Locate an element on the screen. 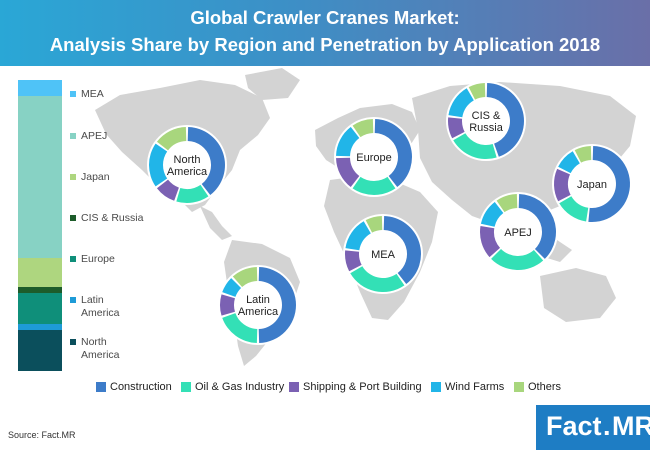 This screenshot has height=450, width=650. donut-region-label: APEJ is located at coordinates (518, 233).